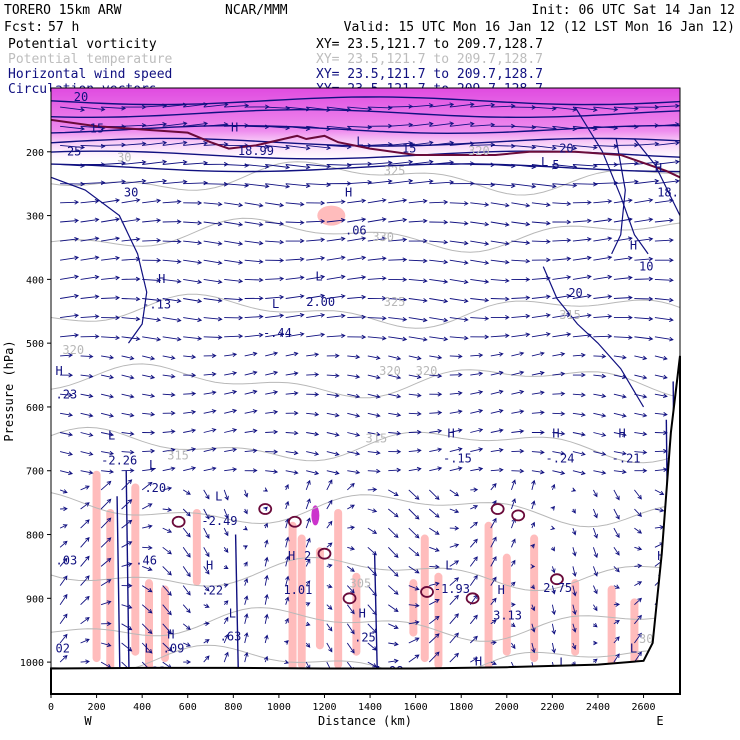 This screenshot has width=740, height=740. I want to click on contour-annotation: L, so click(152, 465).